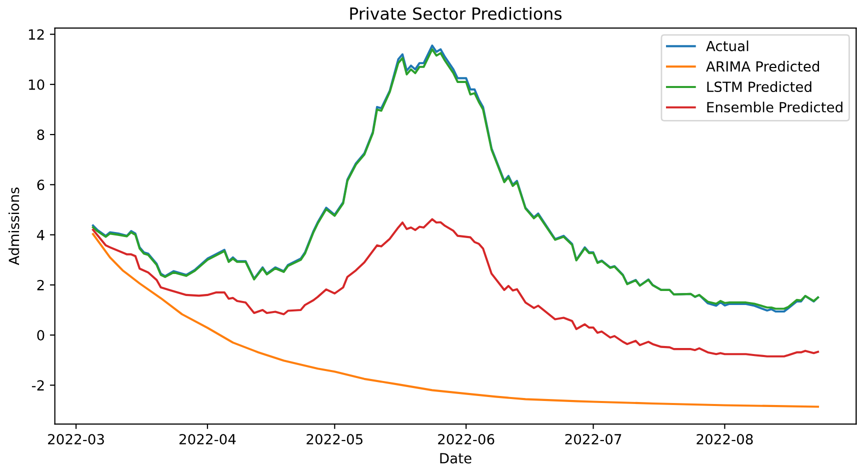 The height and width of the screenshot is (467, 857). Describe the element at coordinates (76, 439) in the screenshot. I see `x-tick-label: 2022-03` at that location.